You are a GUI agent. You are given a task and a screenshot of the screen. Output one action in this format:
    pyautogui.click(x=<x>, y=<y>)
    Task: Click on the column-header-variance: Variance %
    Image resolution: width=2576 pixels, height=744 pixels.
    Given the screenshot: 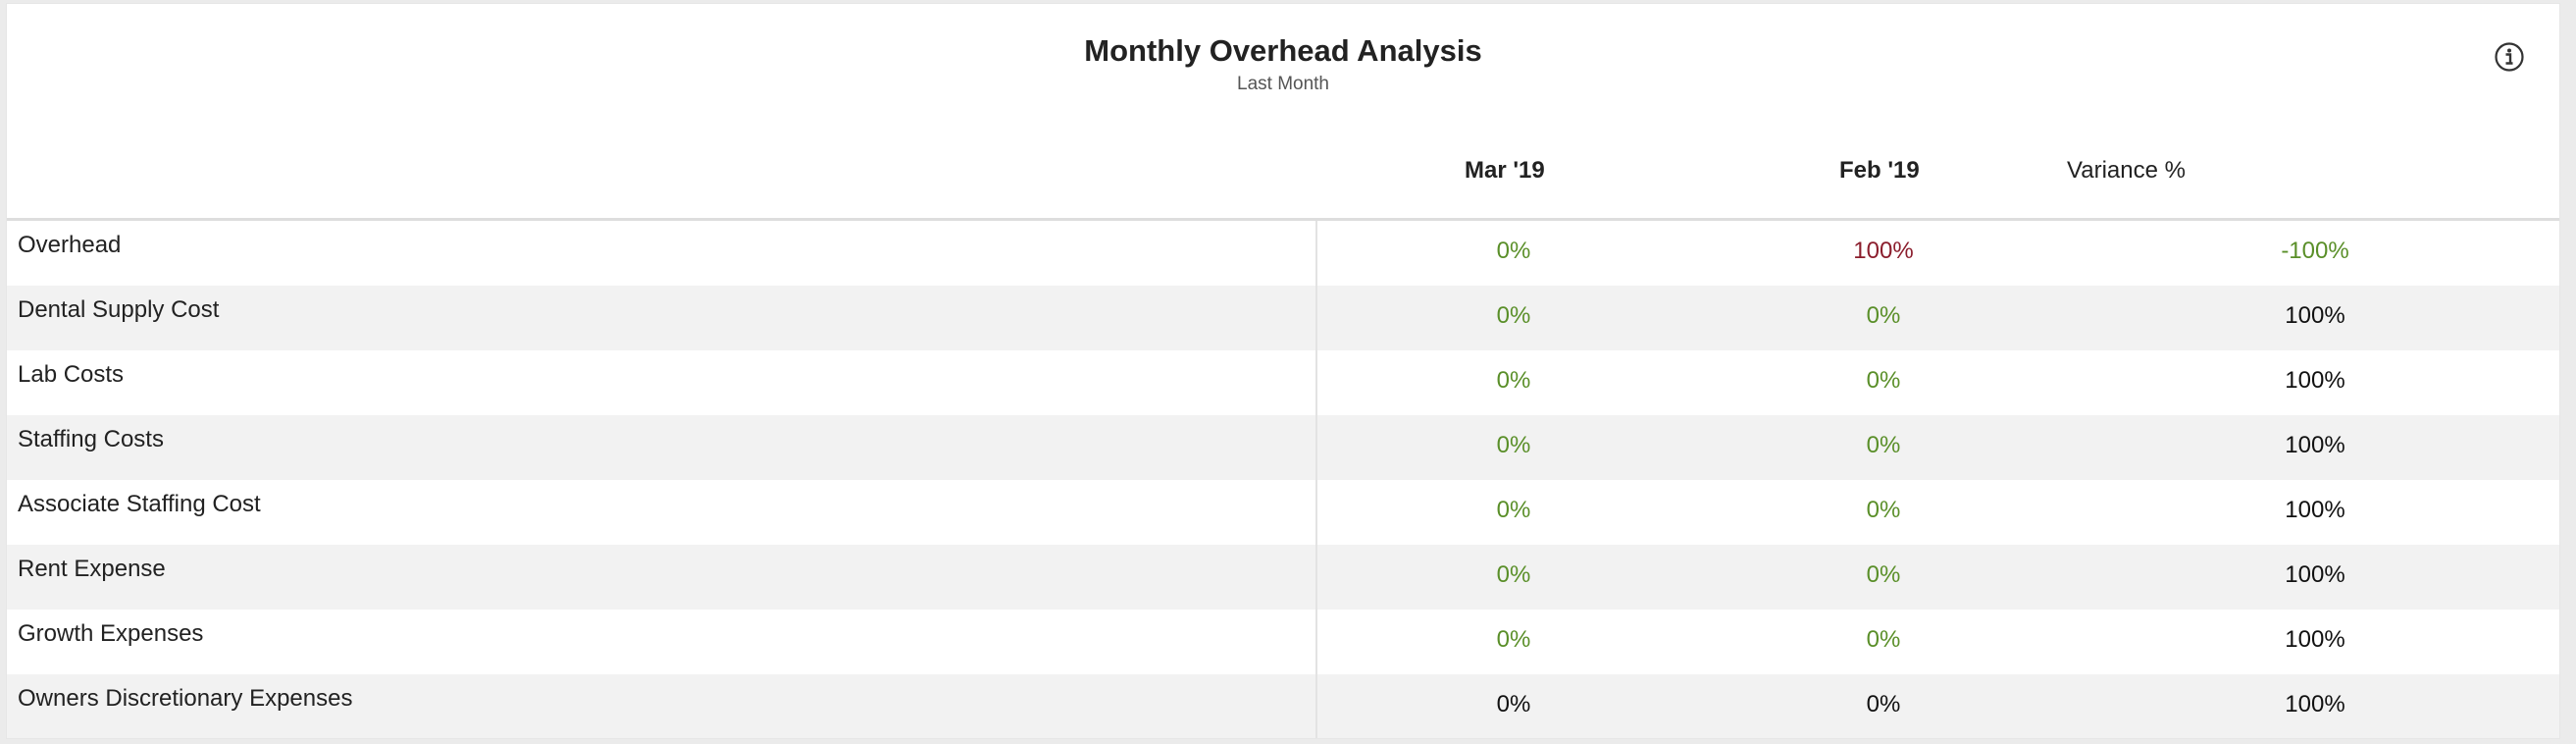 What is the action you would take?
    pyautogui.click(x=2126, y=170)
    